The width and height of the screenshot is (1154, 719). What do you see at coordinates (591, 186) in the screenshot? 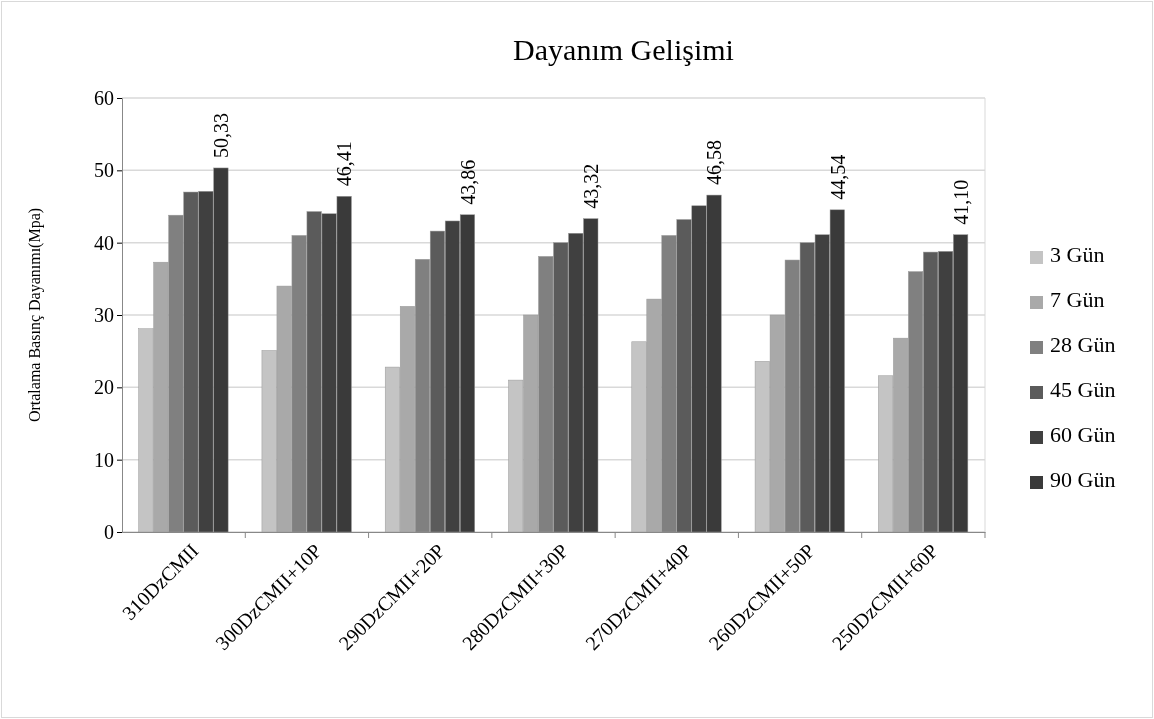
I see `data-label: 43,32` at bounding box center [591, 186].